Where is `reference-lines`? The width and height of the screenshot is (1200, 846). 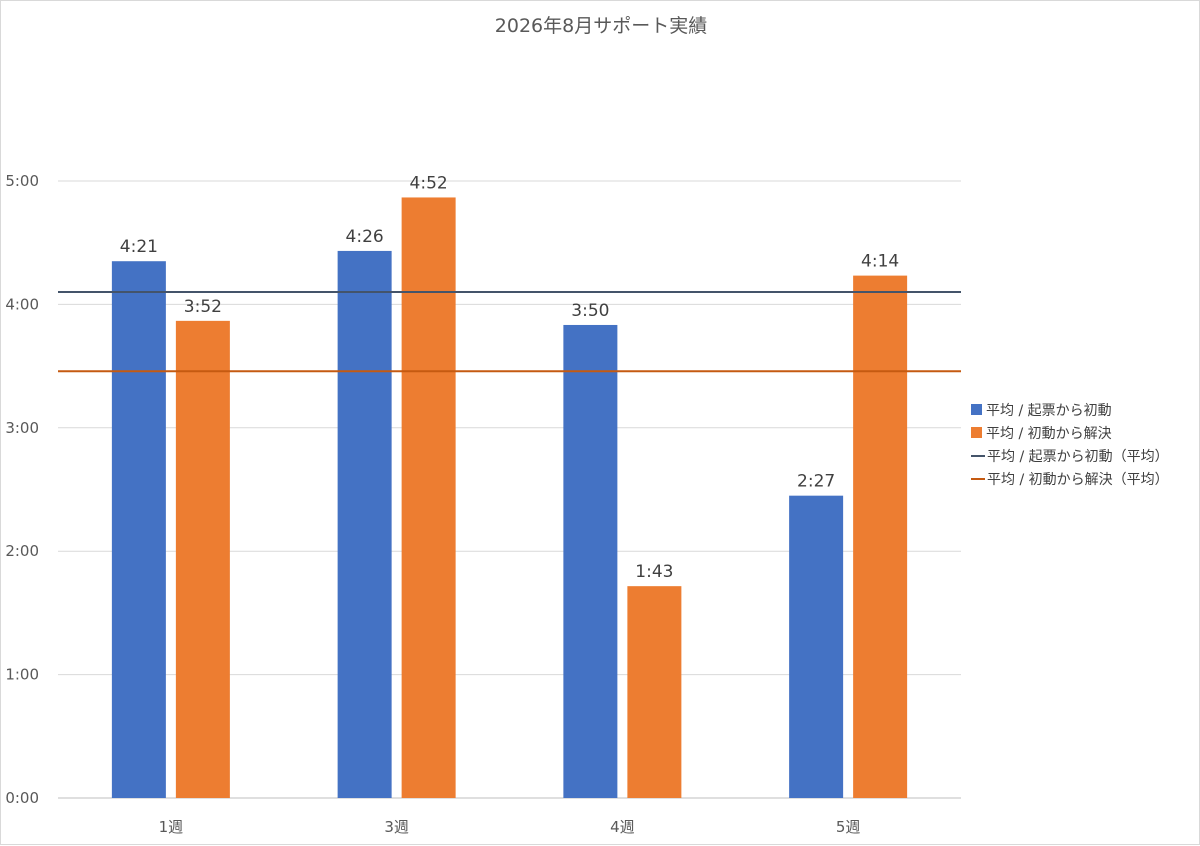 reference-lines is located at coordinates (509, 332).